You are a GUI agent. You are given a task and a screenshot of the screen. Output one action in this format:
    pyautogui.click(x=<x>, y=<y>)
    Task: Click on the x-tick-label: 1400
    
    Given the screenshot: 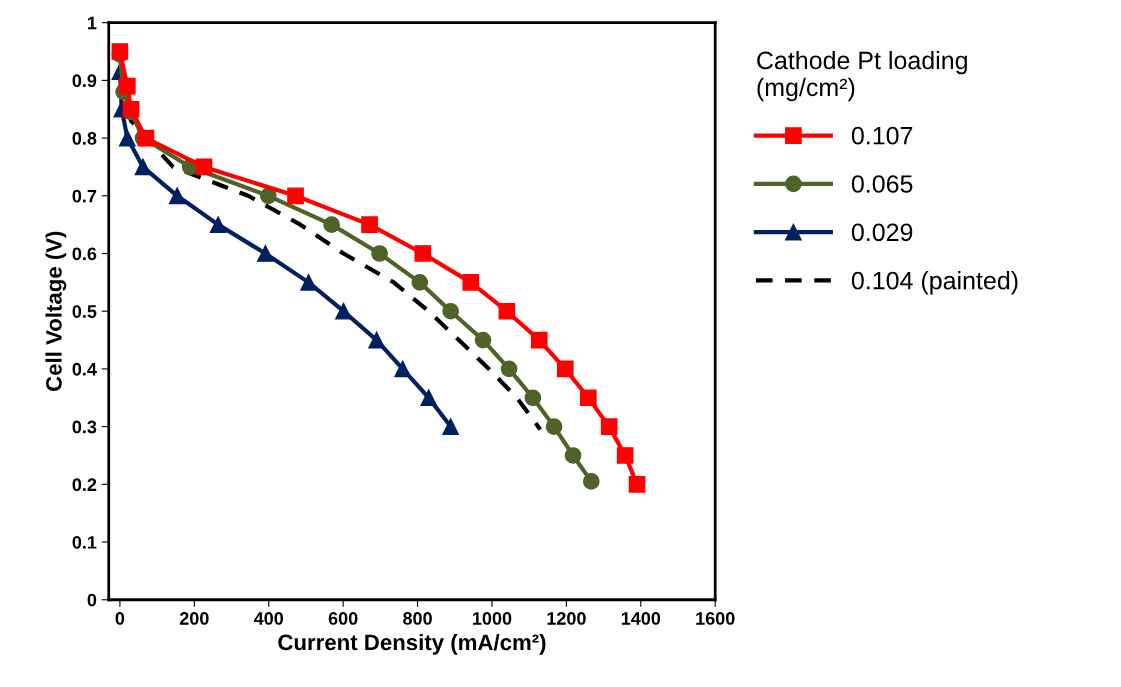 What is the action you would take?
    pyautogui.click(x=641, y=618)
    